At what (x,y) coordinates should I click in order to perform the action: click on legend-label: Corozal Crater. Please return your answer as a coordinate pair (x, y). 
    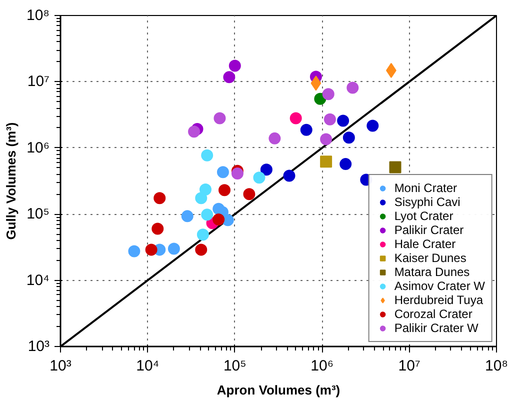
    Looking at the image, I should click on (433, 314).